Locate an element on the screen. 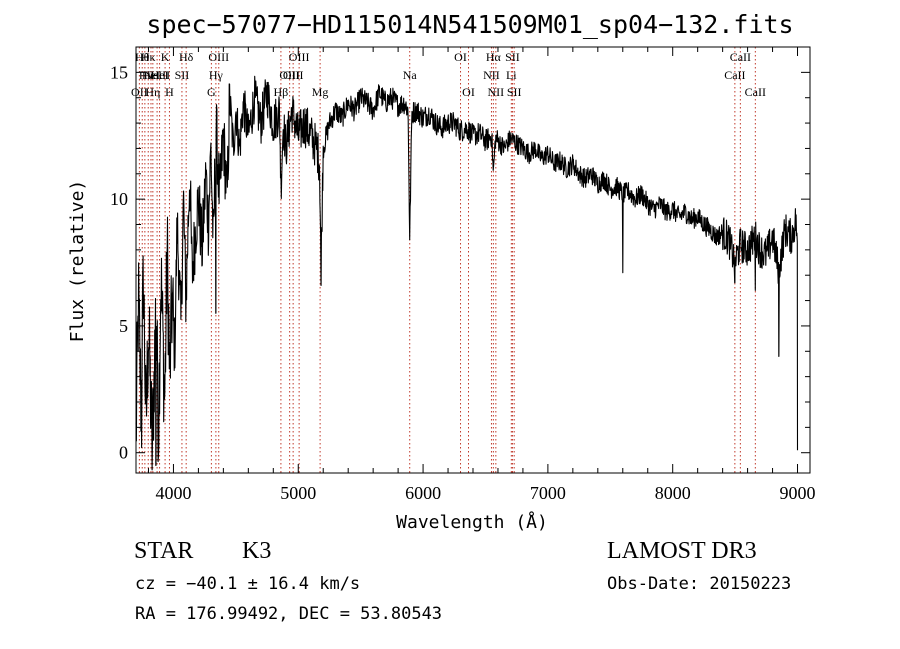 The width and height of the screenshot is (900, 649). object-class: STAR is located at coordinates (164, 551).